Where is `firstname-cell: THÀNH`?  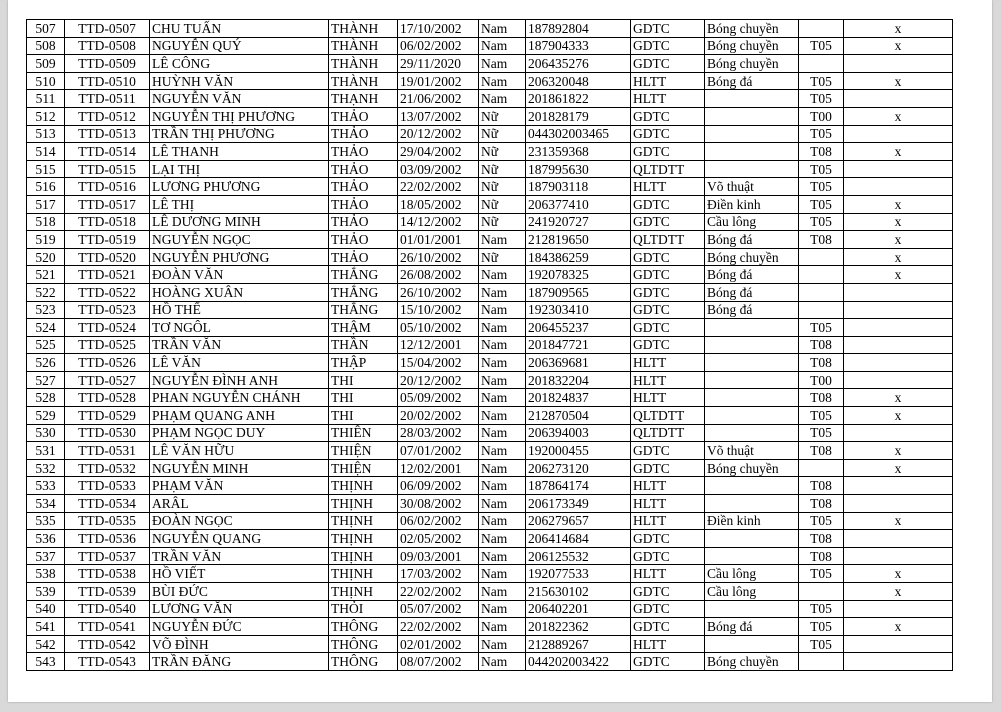
firstname-cell: THÀNH is located at coordinates (363, 28).